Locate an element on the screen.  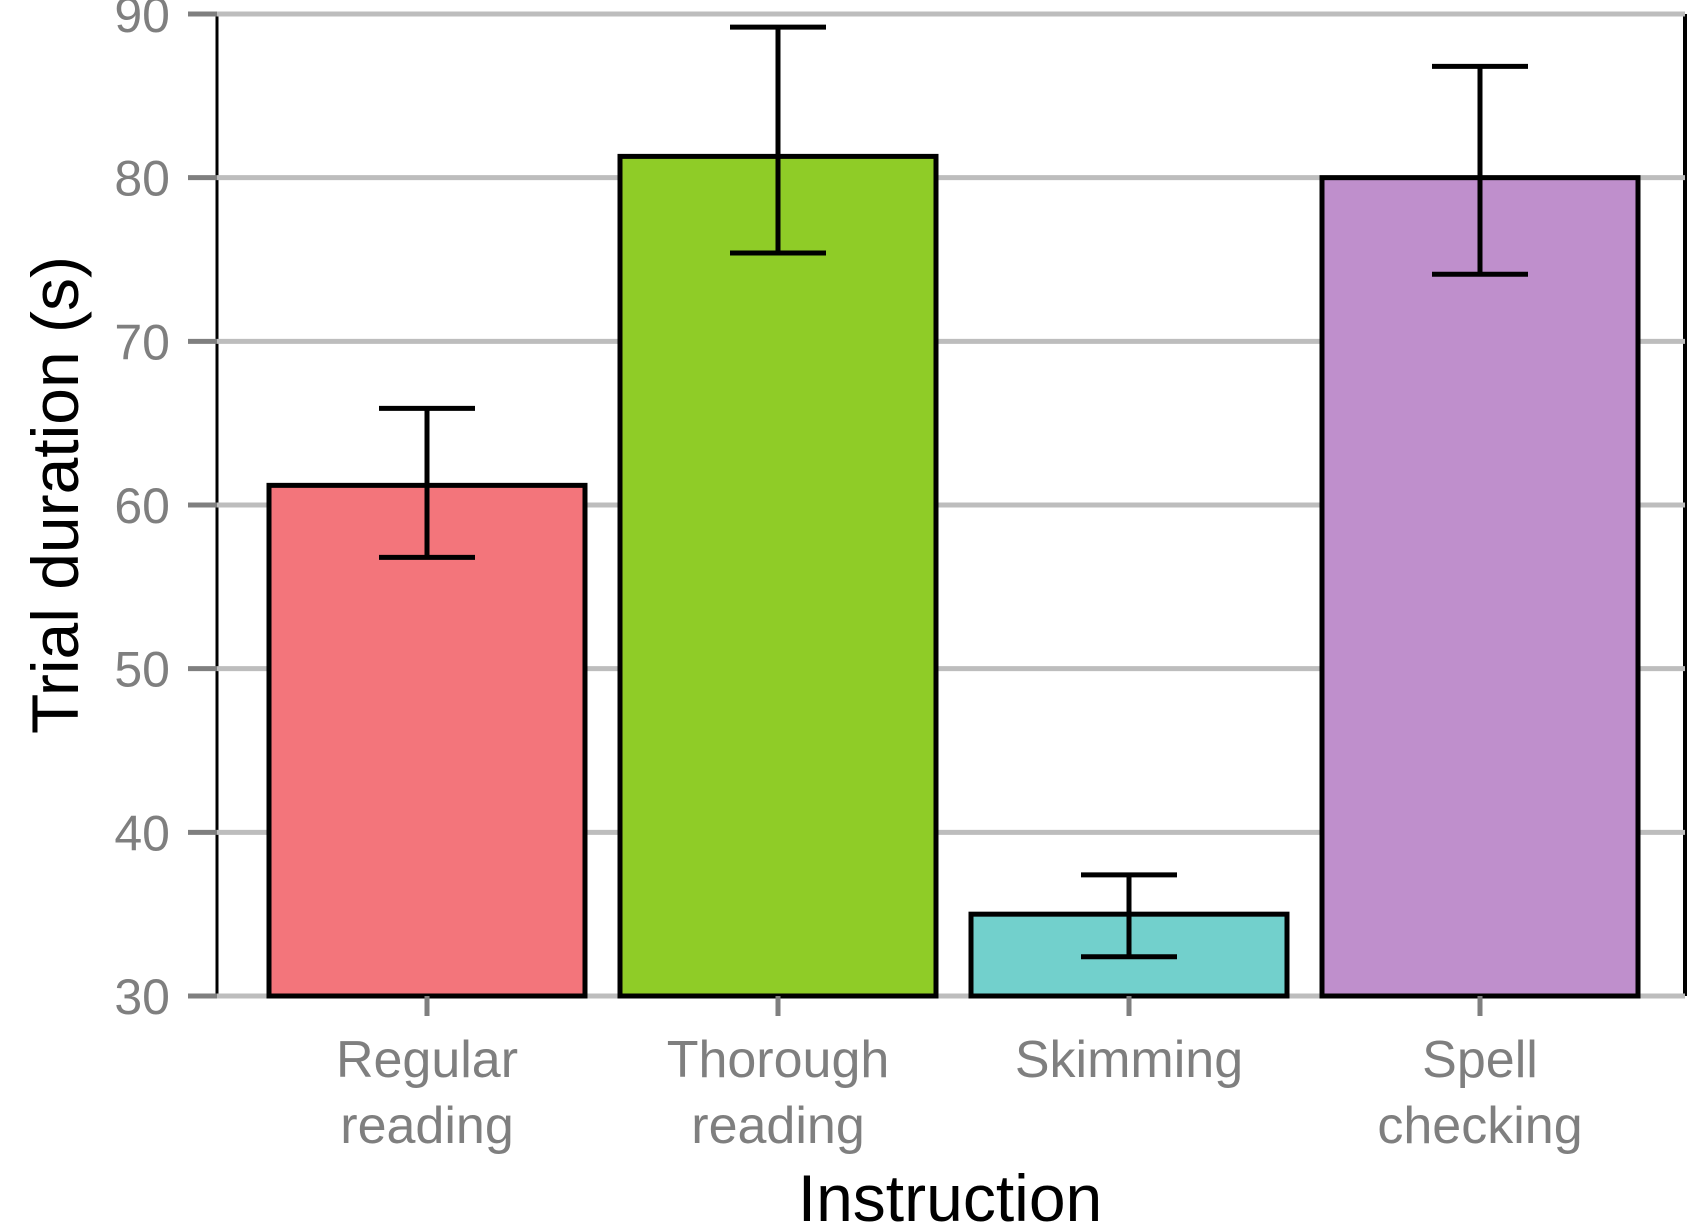
x-axis-title: Instruction is located at coordinates (950, 1193).